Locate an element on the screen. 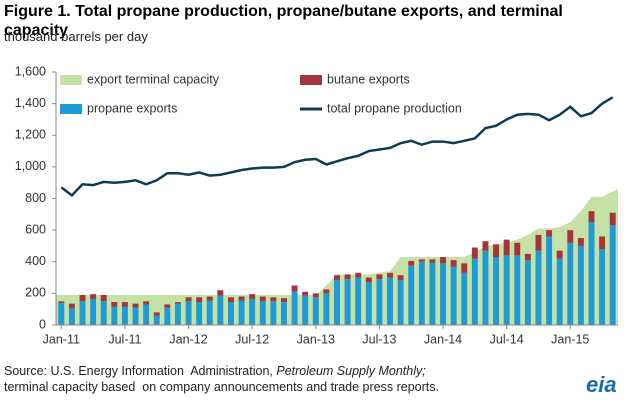  y-tick-label: 0 is located at coordinates (42, 324).